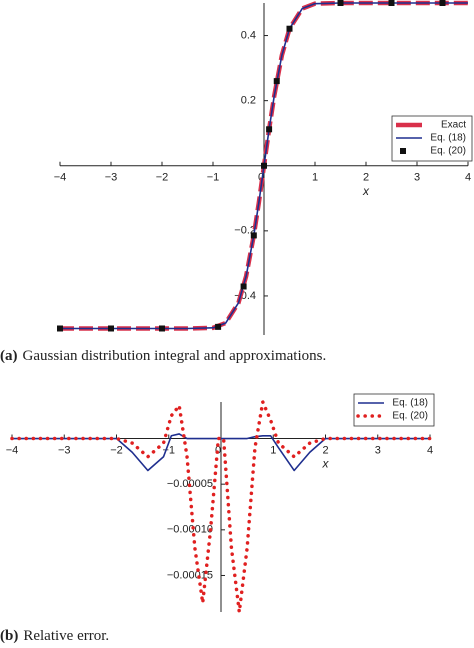 This screenshot has width=474, height=648. What do you see at coordinates (248, 35) in the screenshot?
I see `y-tick-label: 0.4` at bounding box center [248, 35].